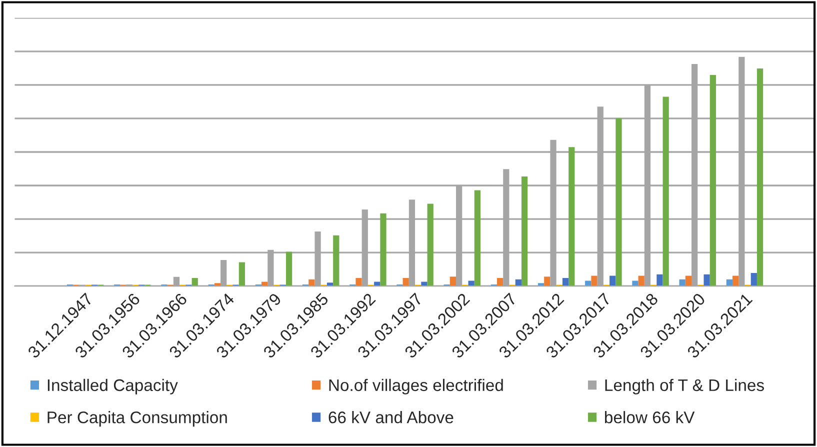  Describe the element at coordinates (391, 417) in the screenshot. I see `legend-label: 66 kV and Above` at that location.